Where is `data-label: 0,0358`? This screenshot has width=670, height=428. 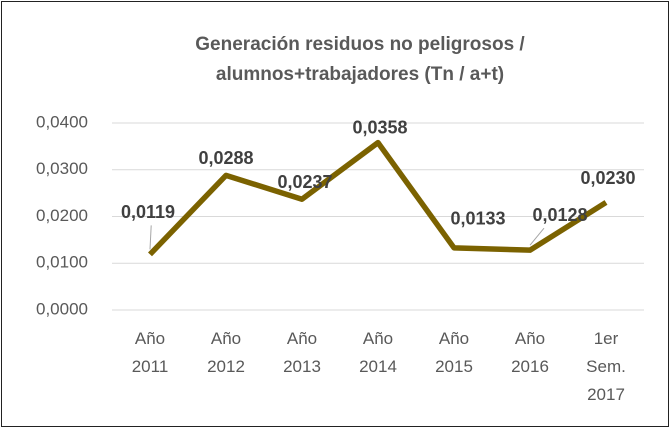 data-label: 0,0358 is located at coordinates (379, 127).